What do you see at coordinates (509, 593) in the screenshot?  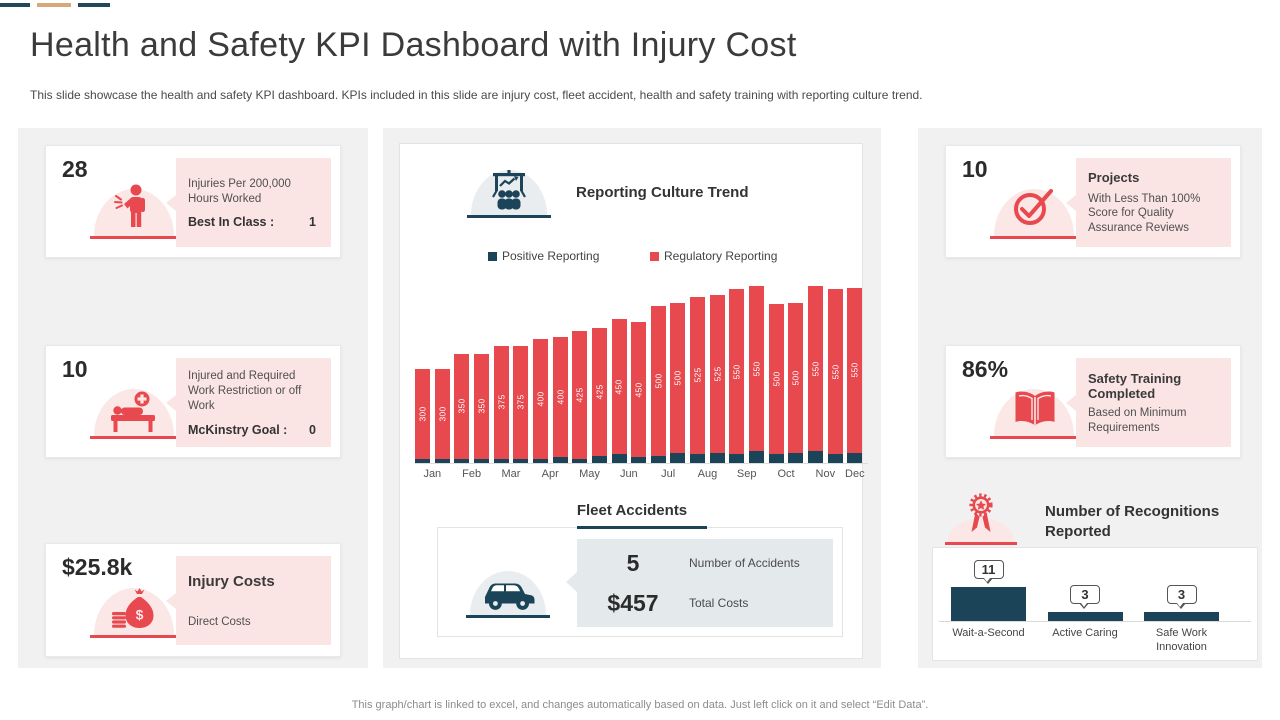 I see `car-icon` at bounding box center [509, 593].